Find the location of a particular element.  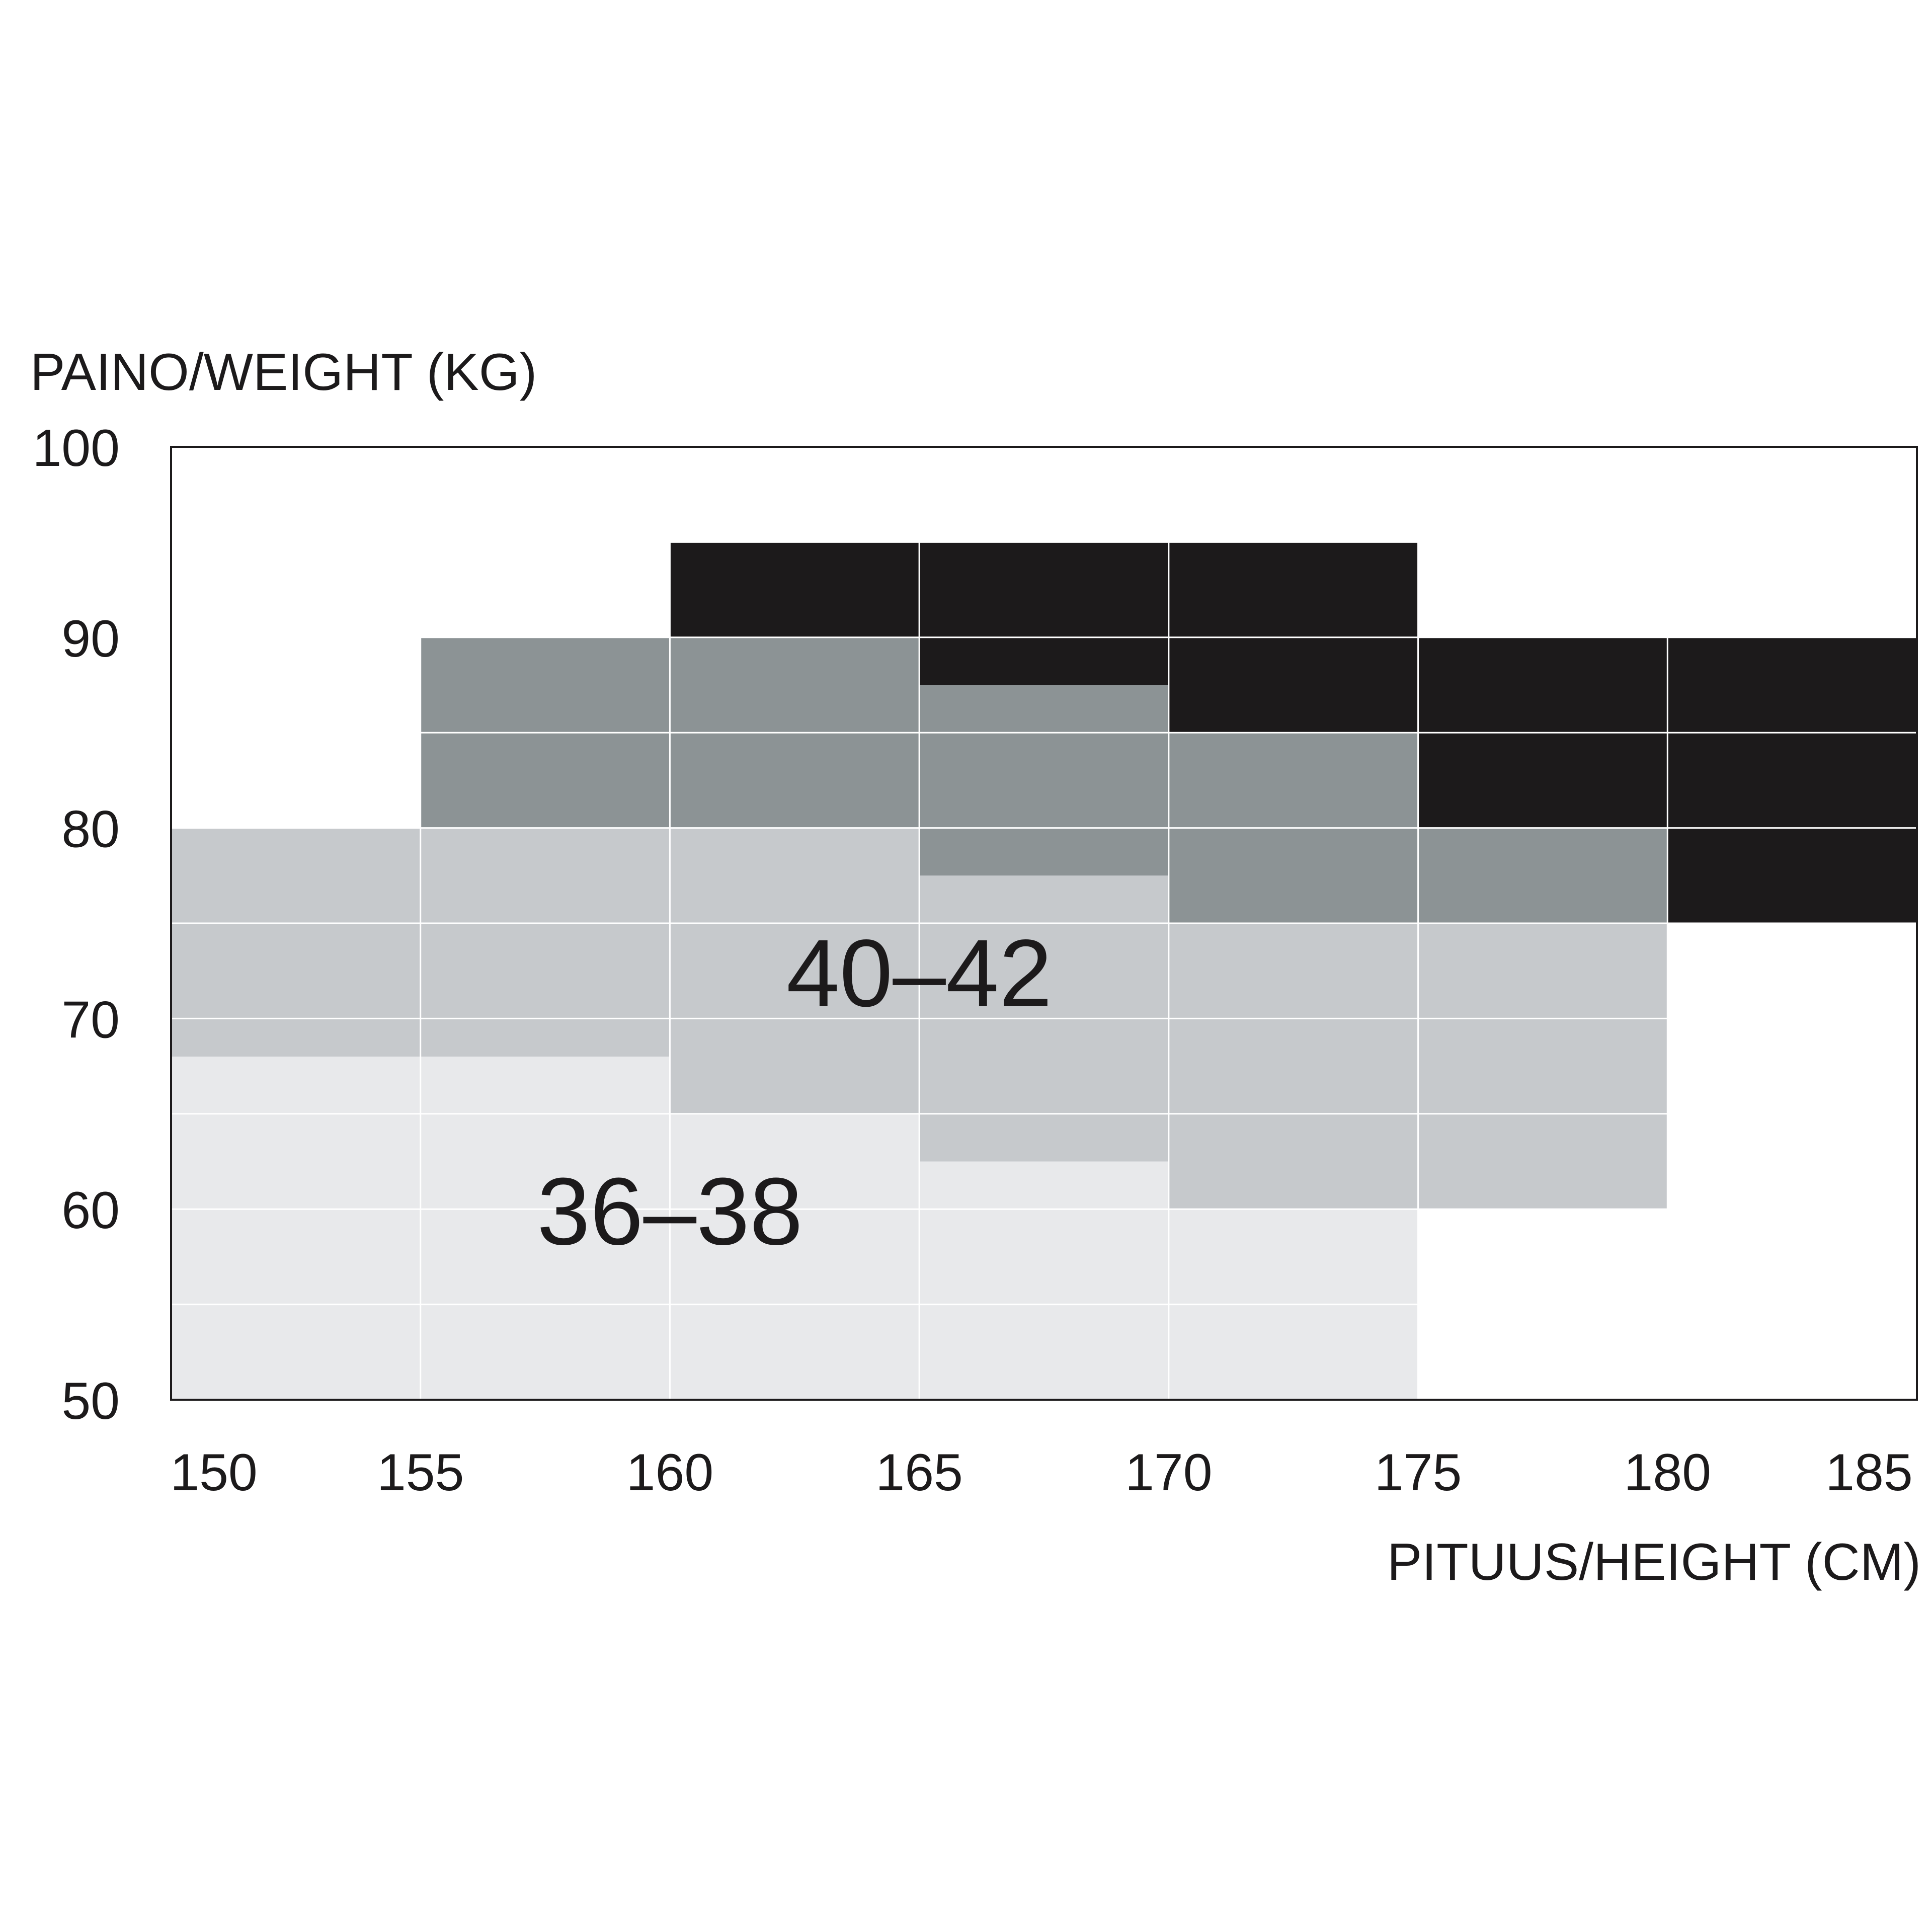

x-tick-155: 155 is located at coordinates (421, 1472).